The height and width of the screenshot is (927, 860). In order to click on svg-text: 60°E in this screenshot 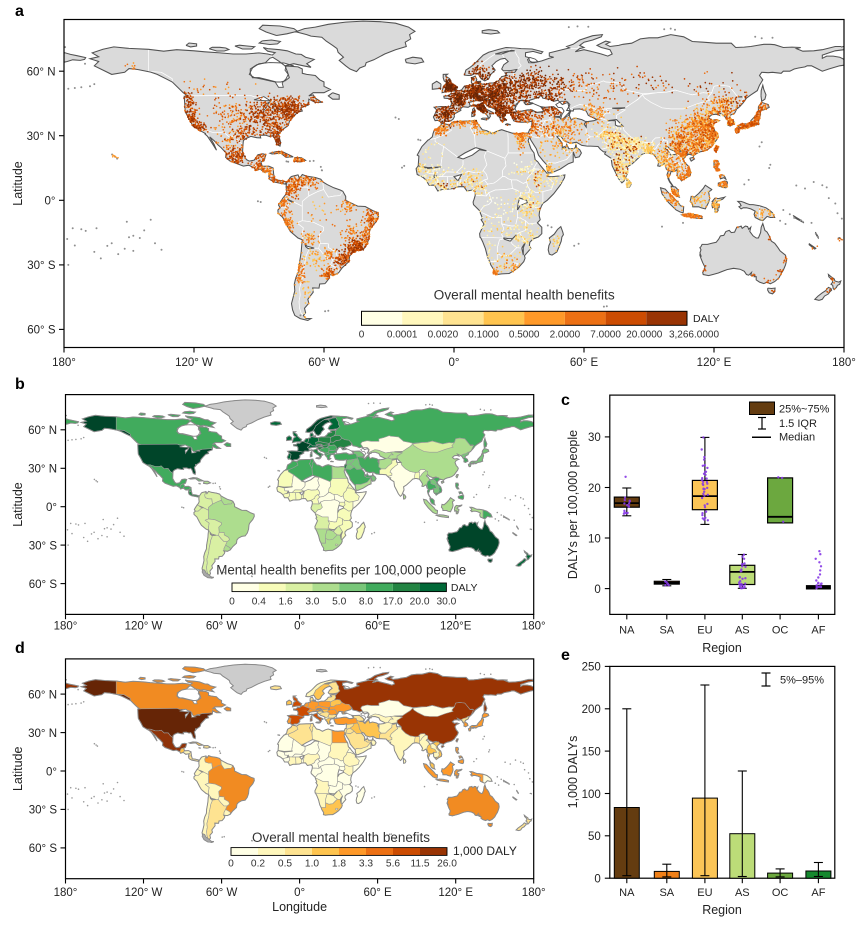, I will do `click(377, 627)`.